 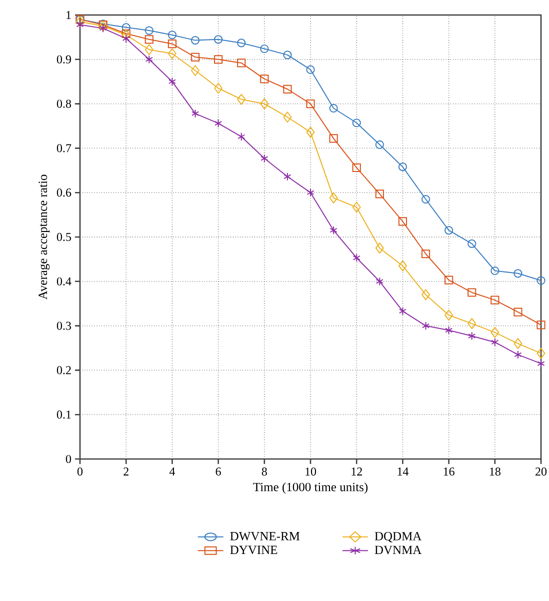 What do you see at coordinates (64, 104) in the screenshot?
I see `y-tick-label: 0.8` at bounding box center [64, 104].